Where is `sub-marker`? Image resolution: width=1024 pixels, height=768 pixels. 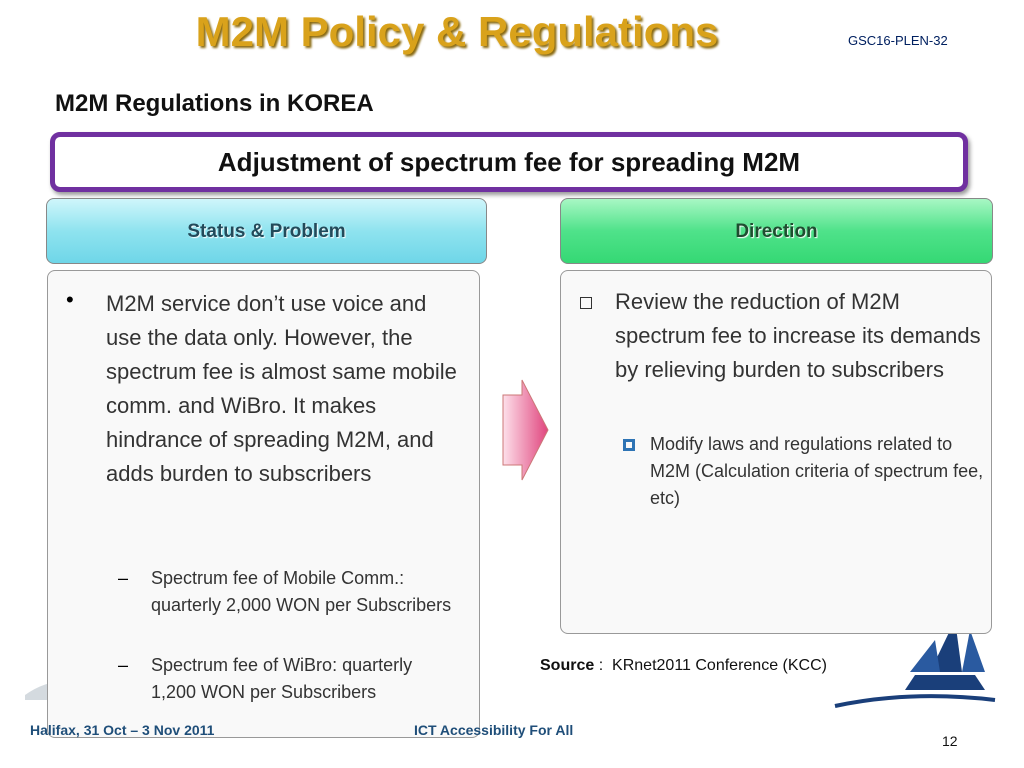
sub-marker is located at coordinates (629, 445).